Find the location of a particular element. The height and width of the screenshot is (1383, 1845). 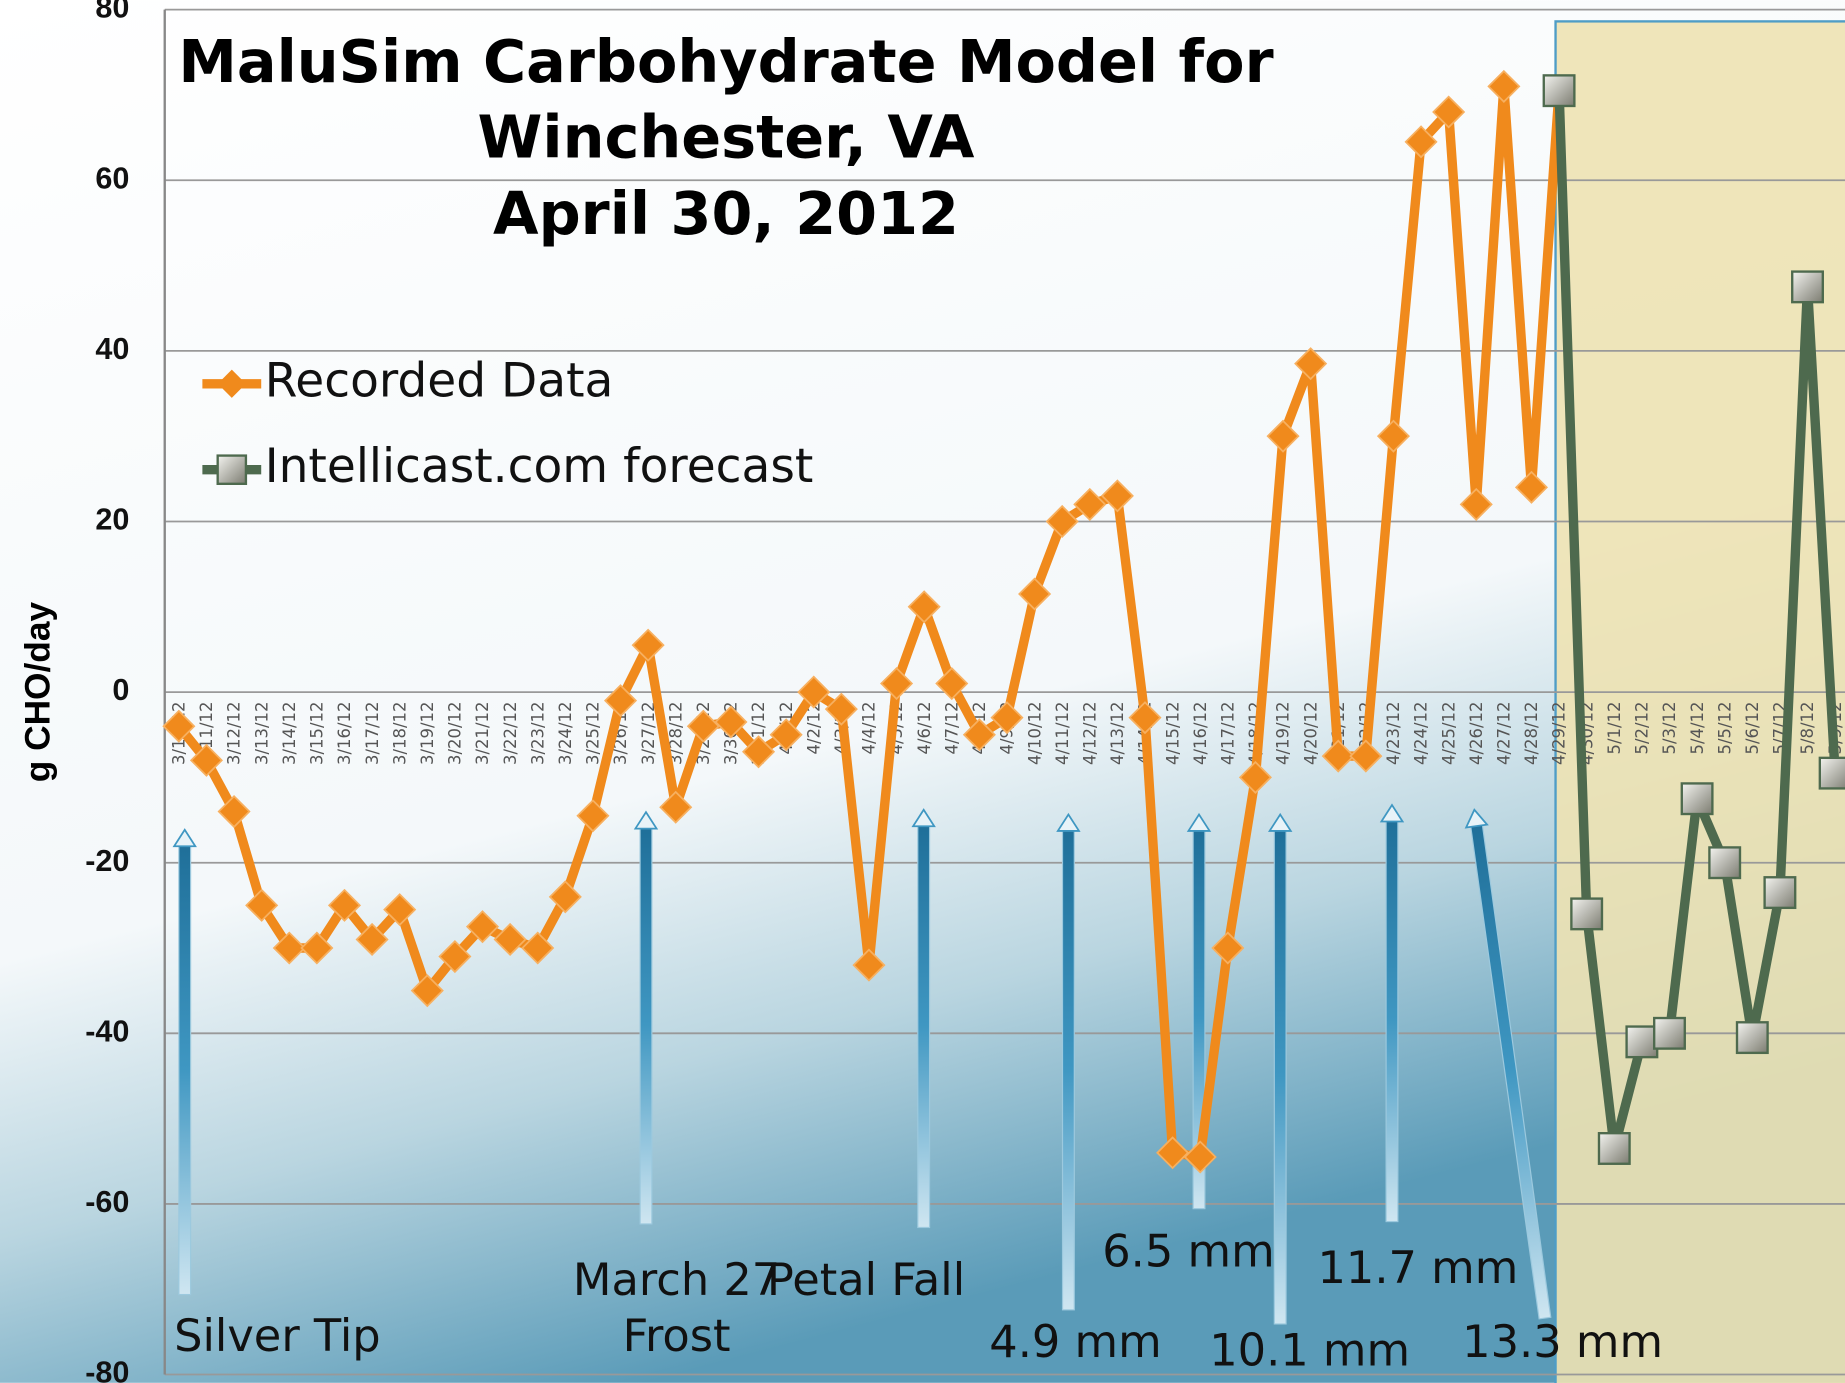

x-tick-label: 3/25/12 is located at coordinates (593, 734).